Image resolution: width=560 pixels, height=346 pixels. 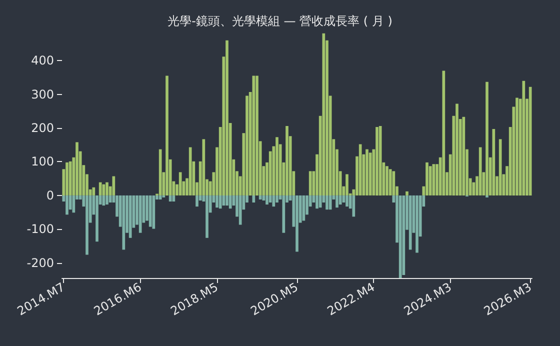 What do you see at coordinates (40, 263) in the screenshot?
I see `y-tick-label: -200` at bounding box center [40, 263].